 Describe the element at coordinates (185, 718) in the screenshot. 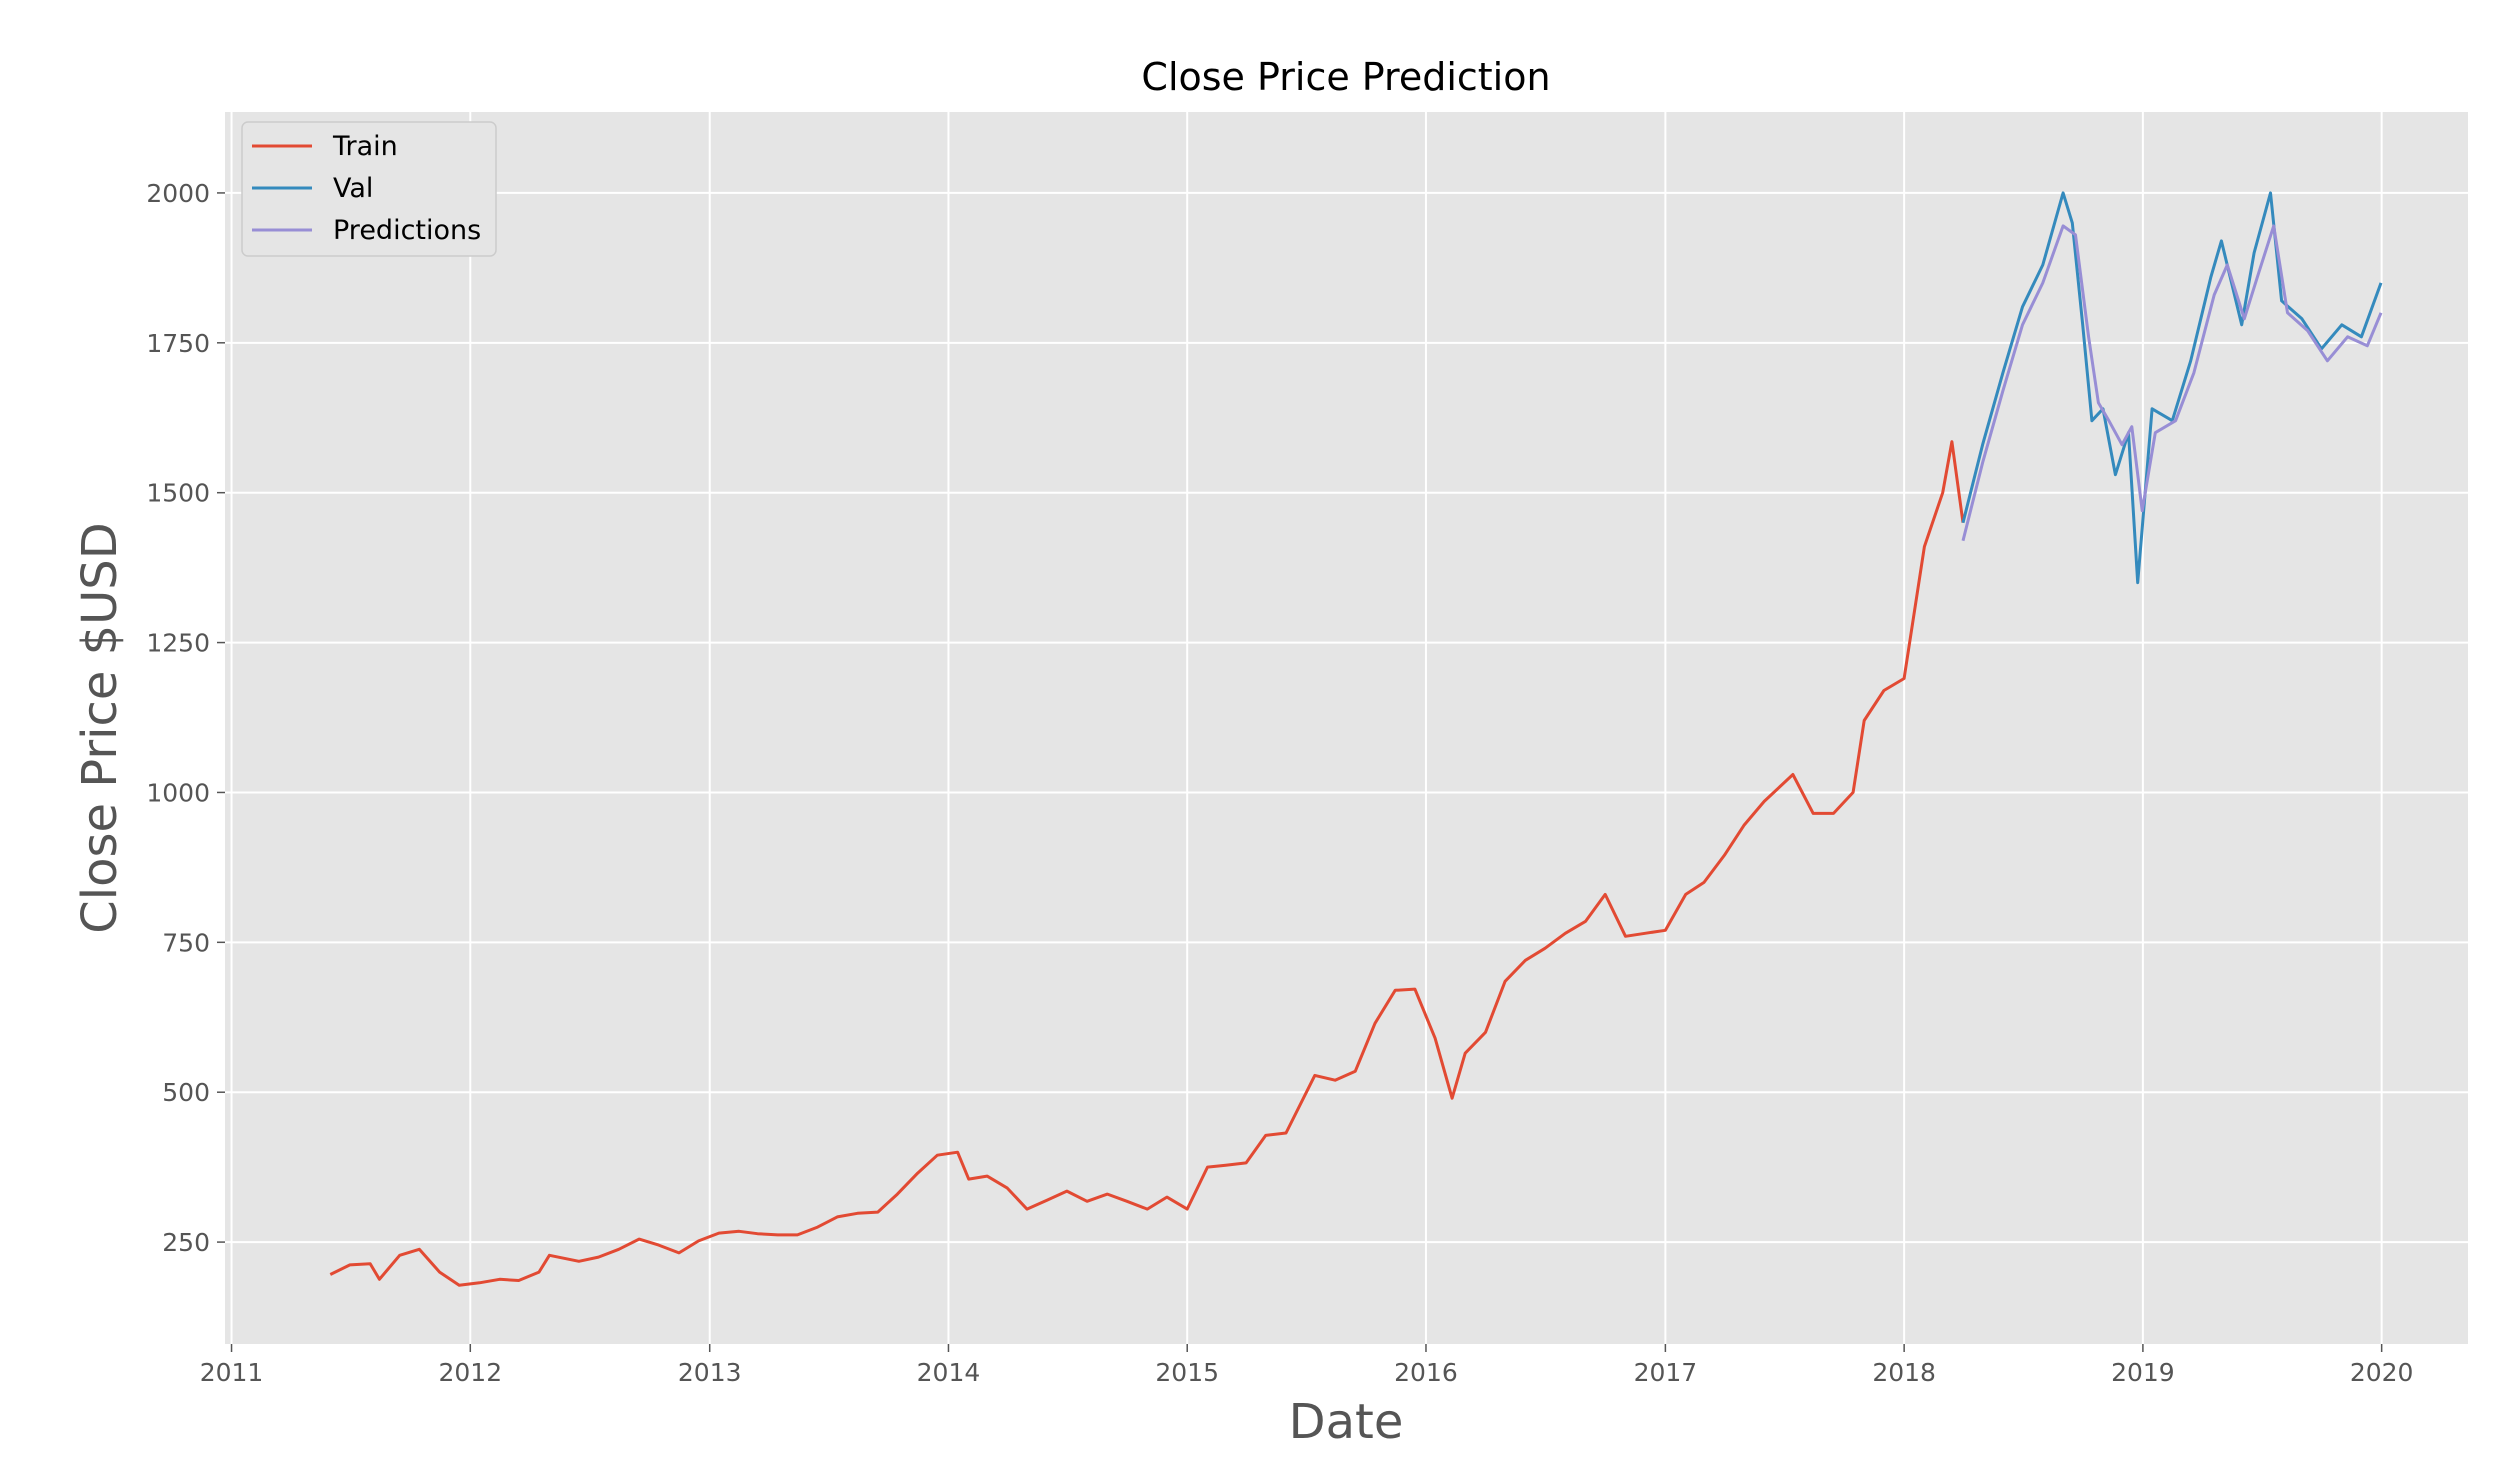

I see `y-axis-ticks: 250 500 750 1000 1250 1500 1750 2000` at that location.